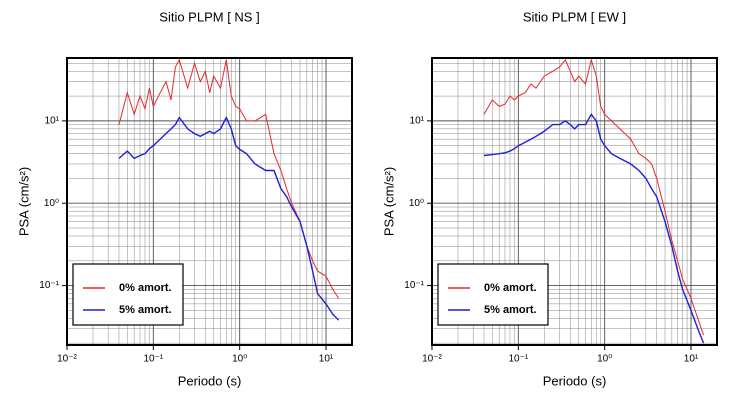 The width and height of the screenshot is (730, 400). Describe the element at coordinates (574, 16) in the screenshot. I see `chart-title: Sitio PLPM [ EW ]` at that location.